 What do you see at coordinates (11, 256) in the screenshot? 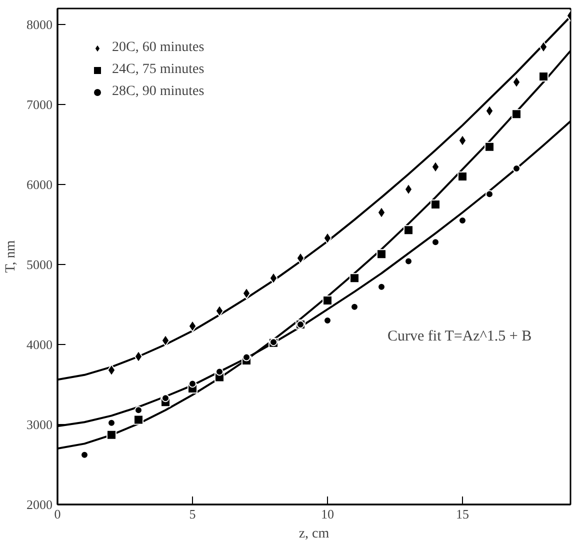
I see `y-axis-title: T, nm` at bounding box center [11, 256].